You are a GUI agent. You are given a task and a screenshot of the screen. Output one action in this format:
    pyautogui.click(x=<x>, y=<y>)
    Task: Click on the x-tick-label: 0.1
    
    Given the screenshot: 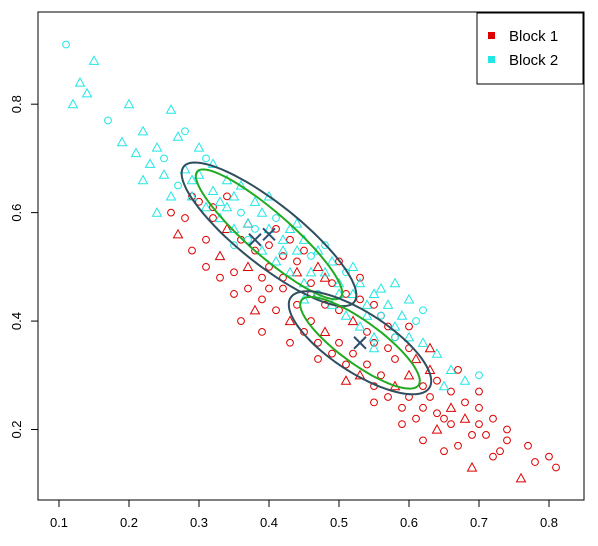 What is the action you would take?
    pyautogui.click(x=59, y=522)
    